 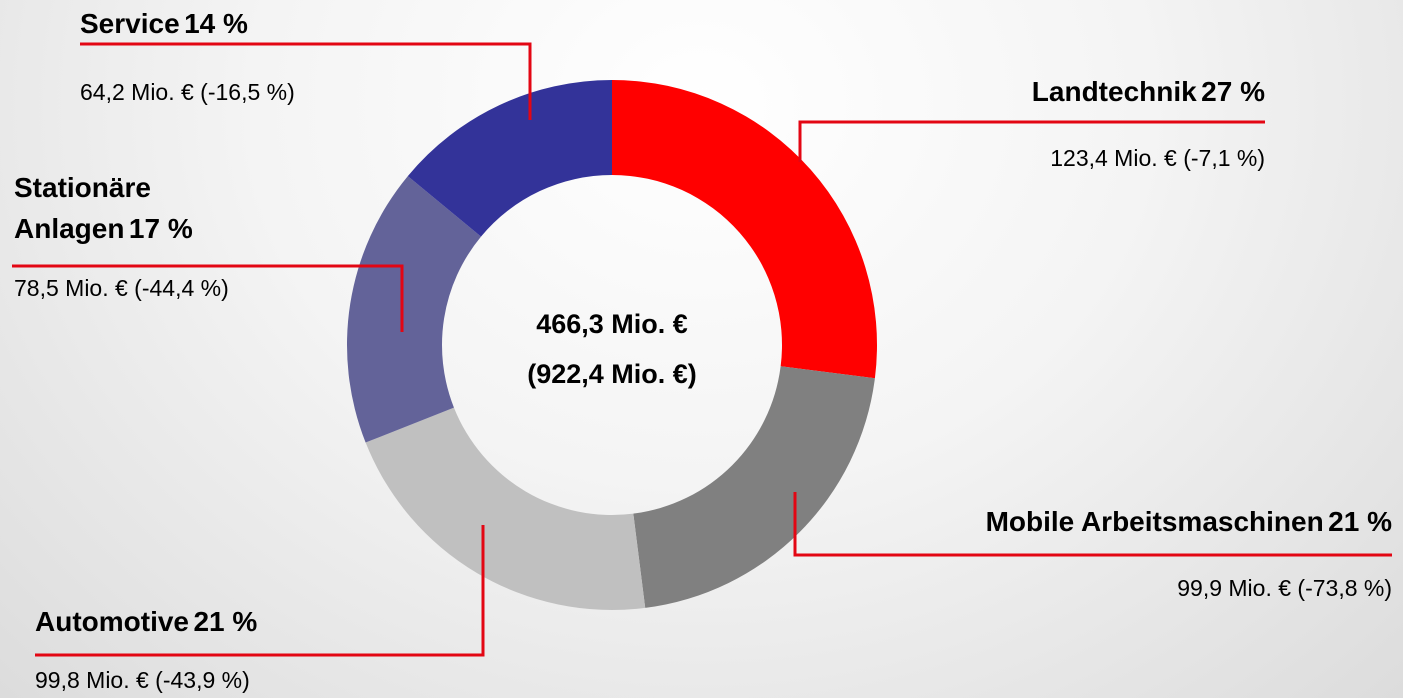 I want to click on slice-label: Service 14 %, so click(x=164, y=26).